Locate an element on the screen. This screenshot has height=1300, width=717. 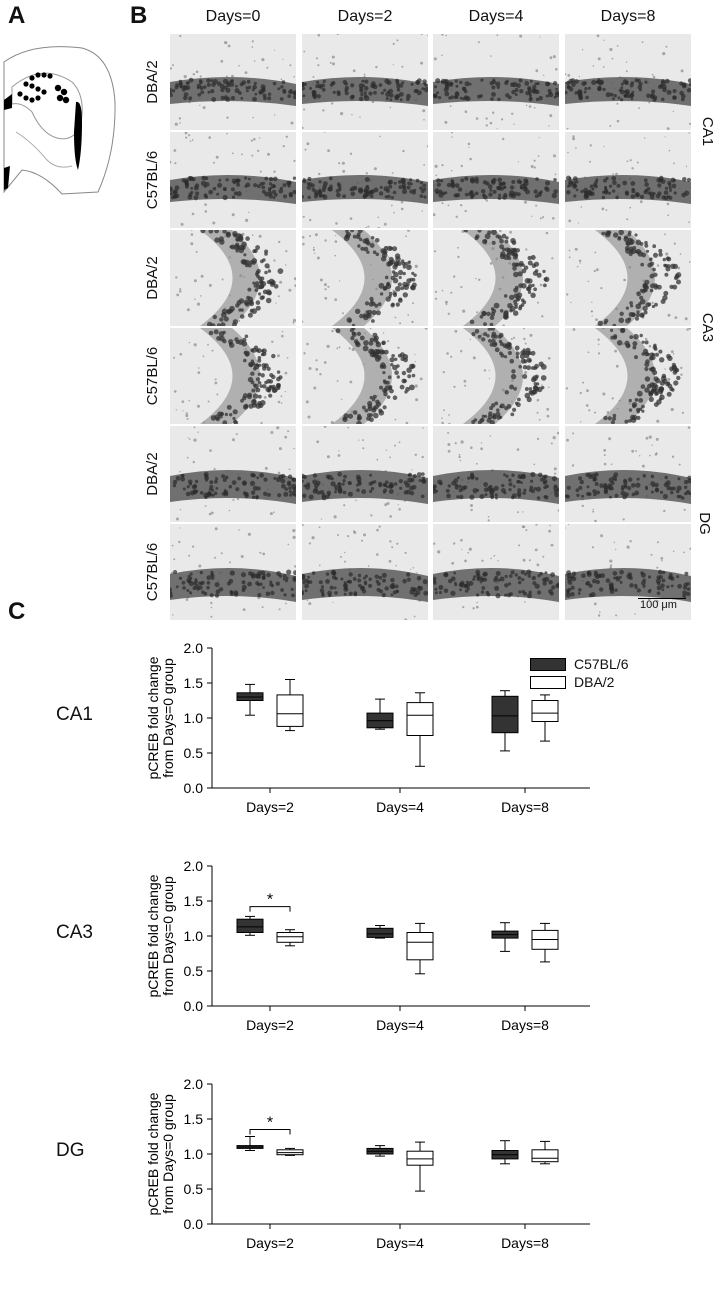
ventricle-bottom is located at coordinates (7, 178).